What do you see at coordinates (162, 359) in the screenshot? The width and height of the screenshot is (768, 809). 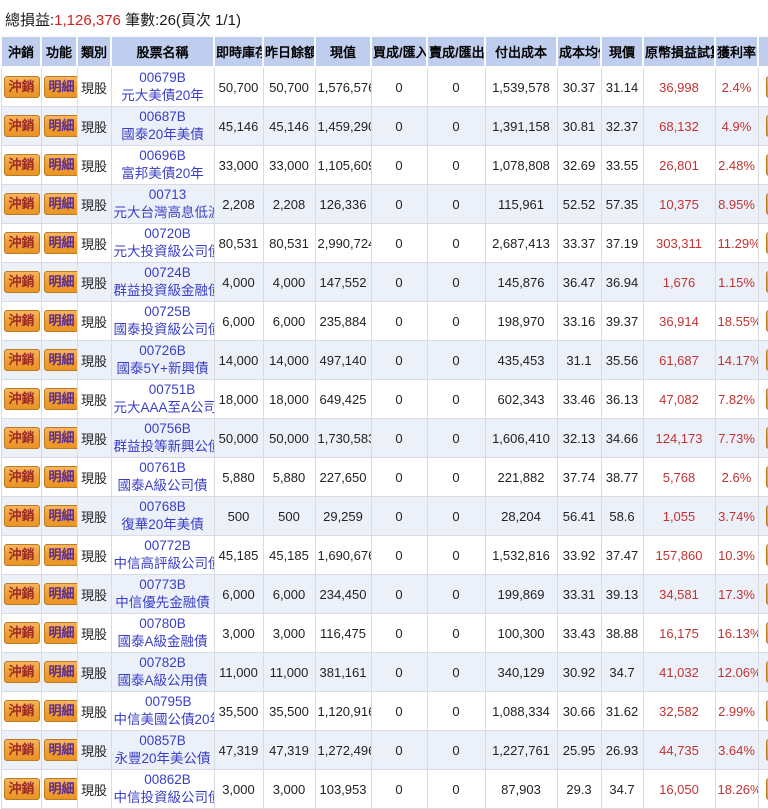 I see `stock-name-link: 00726B 國泰5Y+新興債` at bounding box center [162, 359].